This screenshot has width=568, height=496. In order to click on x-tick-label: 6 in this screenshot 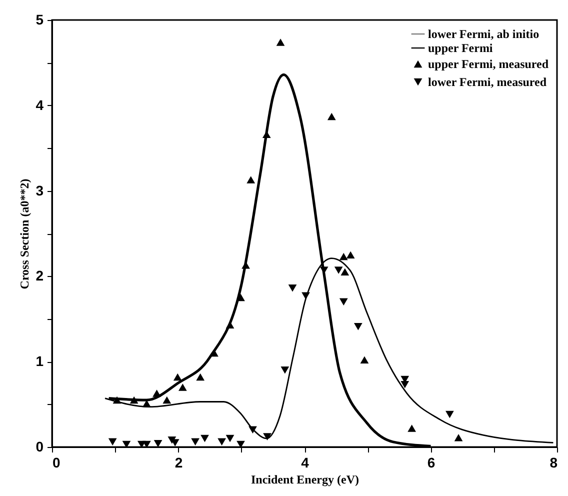, I will do `click(431, 462)`.